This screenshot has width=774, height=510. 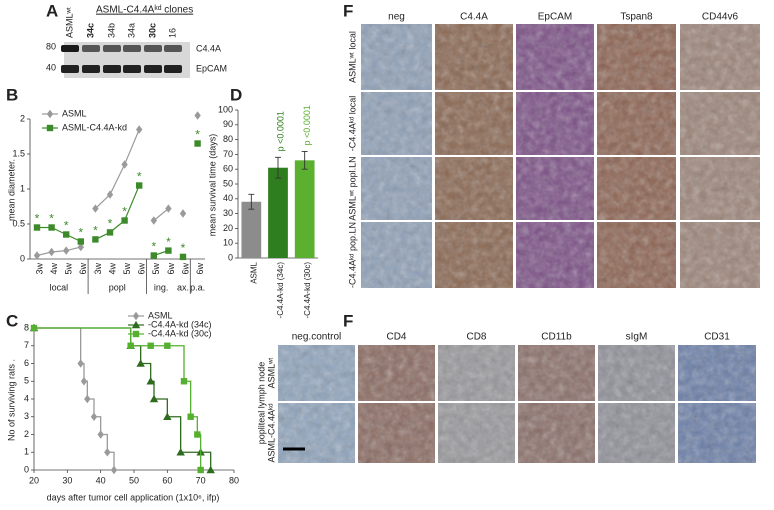 I want to click on x-tick-label: 70, so click(x=201, y=480).